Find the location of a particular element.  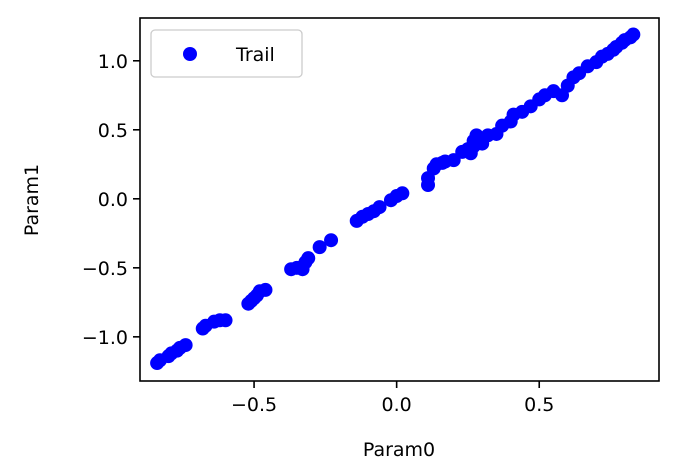

y-tick-label: −1.0 is located at coordinates (105, 338).